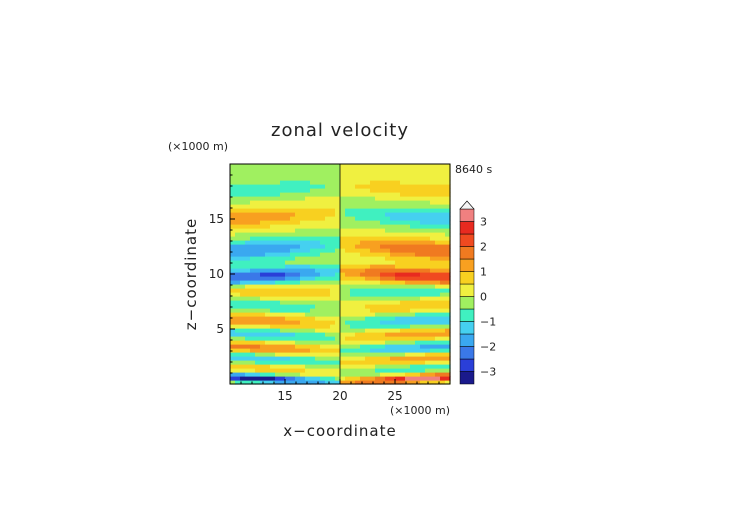 This screenshot has height=532, width=752. I want to click on colorbar-swatch, so click(467, 290).